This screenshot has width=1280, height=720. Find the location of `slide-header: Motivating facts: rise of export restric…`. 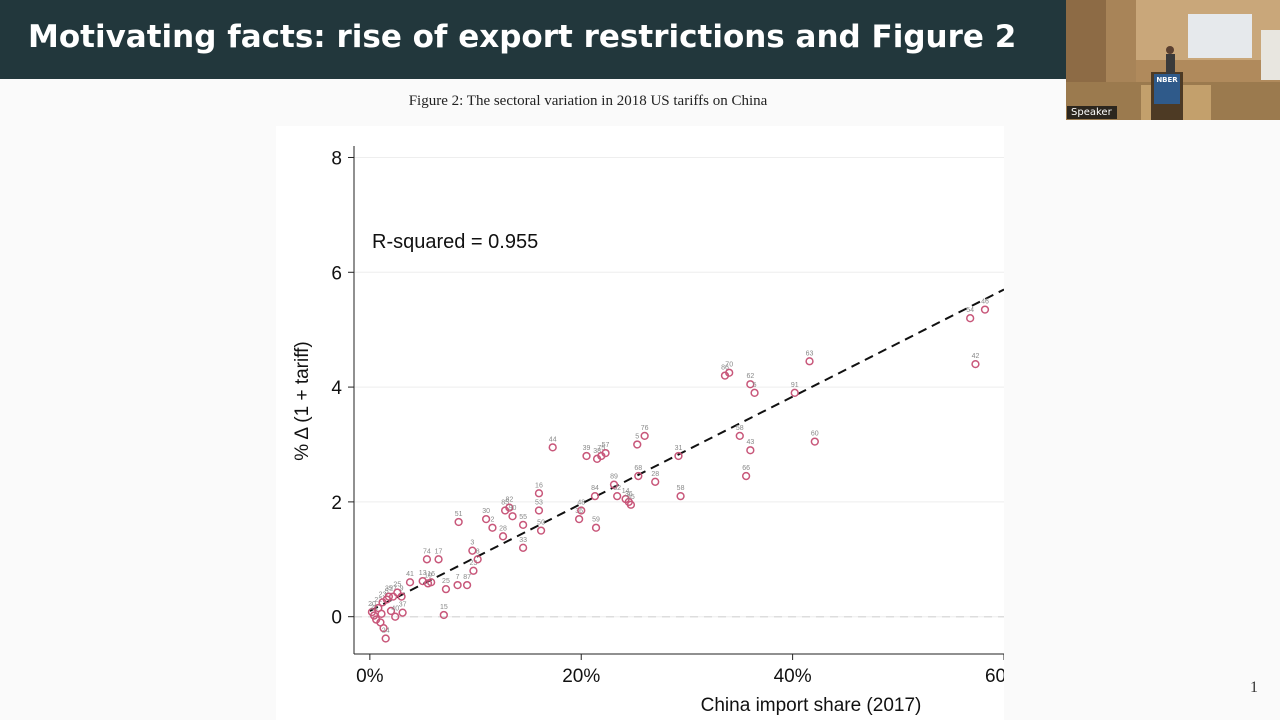

slide-header: Motivating facts: rise of export restric… is located at coordinates (533, 39).